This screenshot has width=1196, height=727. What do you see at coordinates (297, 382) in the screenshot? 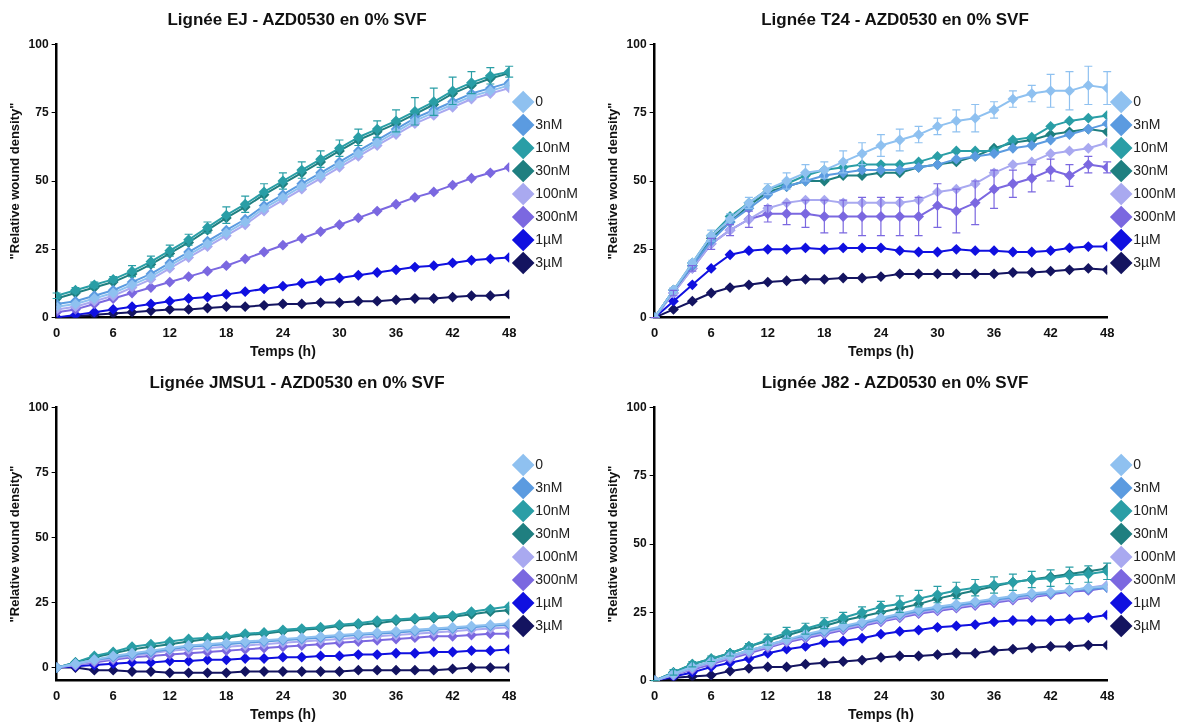
I see `chart-title: Lignée JMSU1 - AZD0530 en 0% SVF` at bounding box center [297, 382].